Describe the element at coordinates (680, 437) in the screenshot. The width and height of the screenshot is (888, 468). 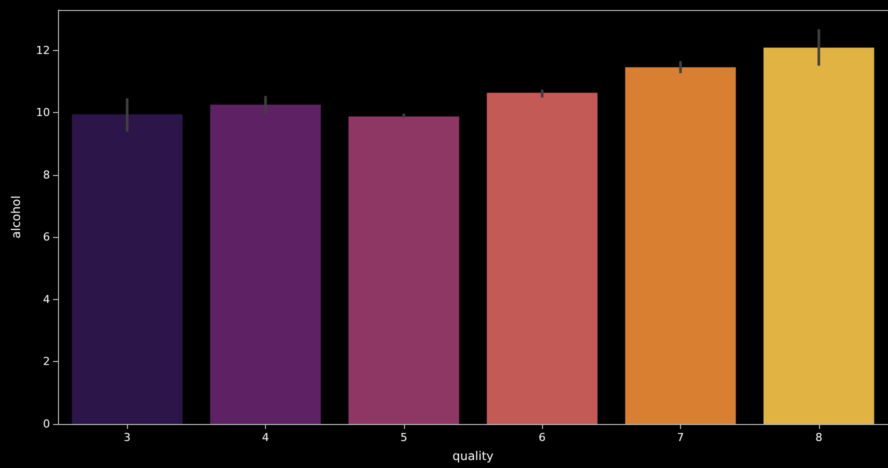
I see `x-tick-label: 7` at that location.